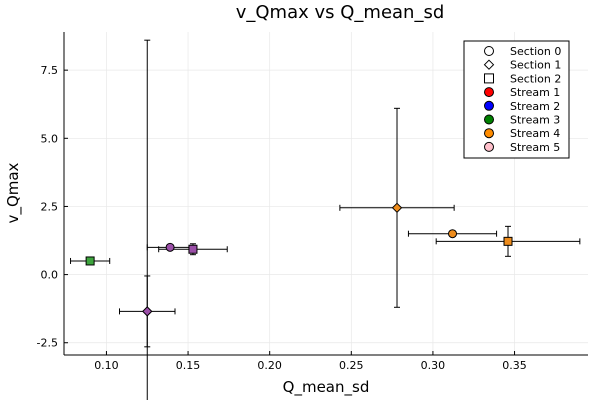 The width and height of the screenshot is (600, 400). Describe the element at coordinates (50, 275) in the screenshot. I see `y-tick-label: 0.0` at that location.